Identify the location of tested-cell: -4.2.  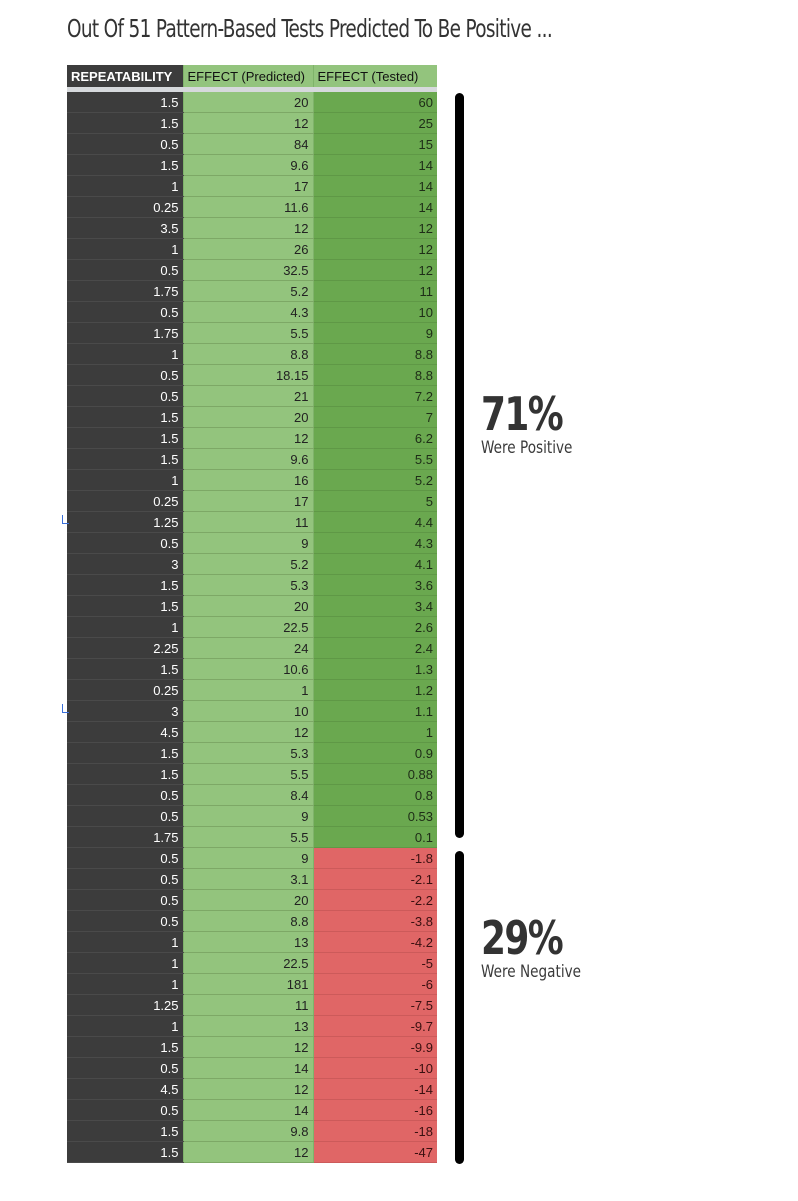
(374, 942).